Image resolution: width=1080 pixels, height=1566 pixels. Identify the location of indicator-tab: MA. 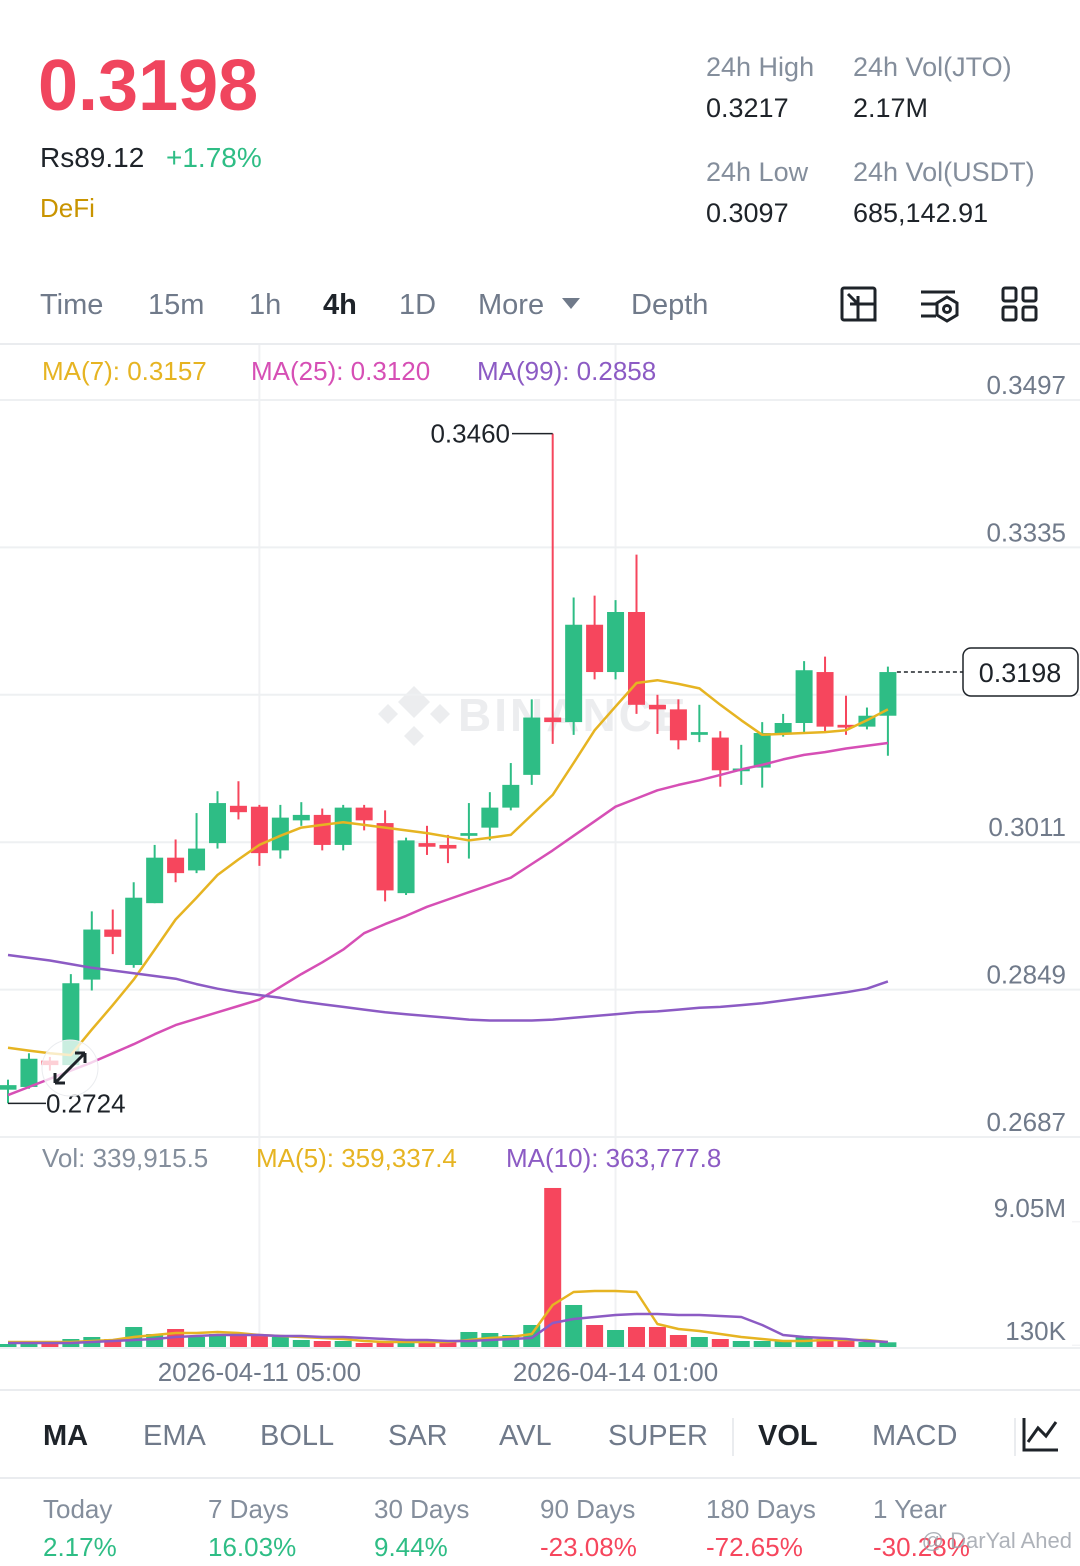
(65, 1436).